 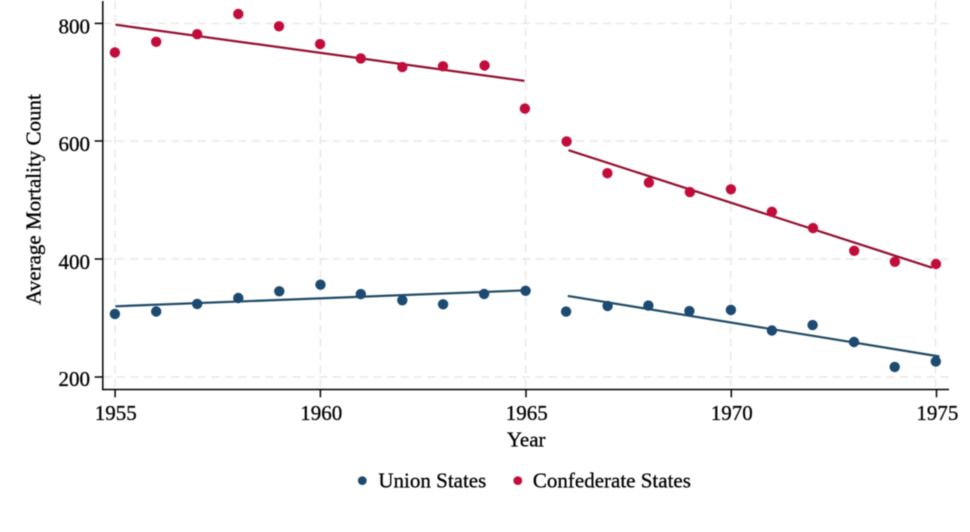 What do you see at coordinates (321, 413) in the screenshot?
I see `svg-text: 1960` at bounding box center [321, 413].